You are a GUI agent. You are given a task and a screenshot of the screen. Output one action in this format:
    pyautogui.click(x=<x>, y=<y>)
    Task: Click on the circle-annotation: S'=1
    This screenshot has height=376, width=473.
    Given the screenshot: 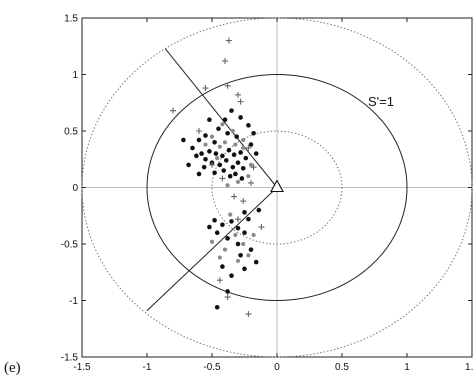 What is the action you would take?
    pyautogui.click(x=381, y=101)
    